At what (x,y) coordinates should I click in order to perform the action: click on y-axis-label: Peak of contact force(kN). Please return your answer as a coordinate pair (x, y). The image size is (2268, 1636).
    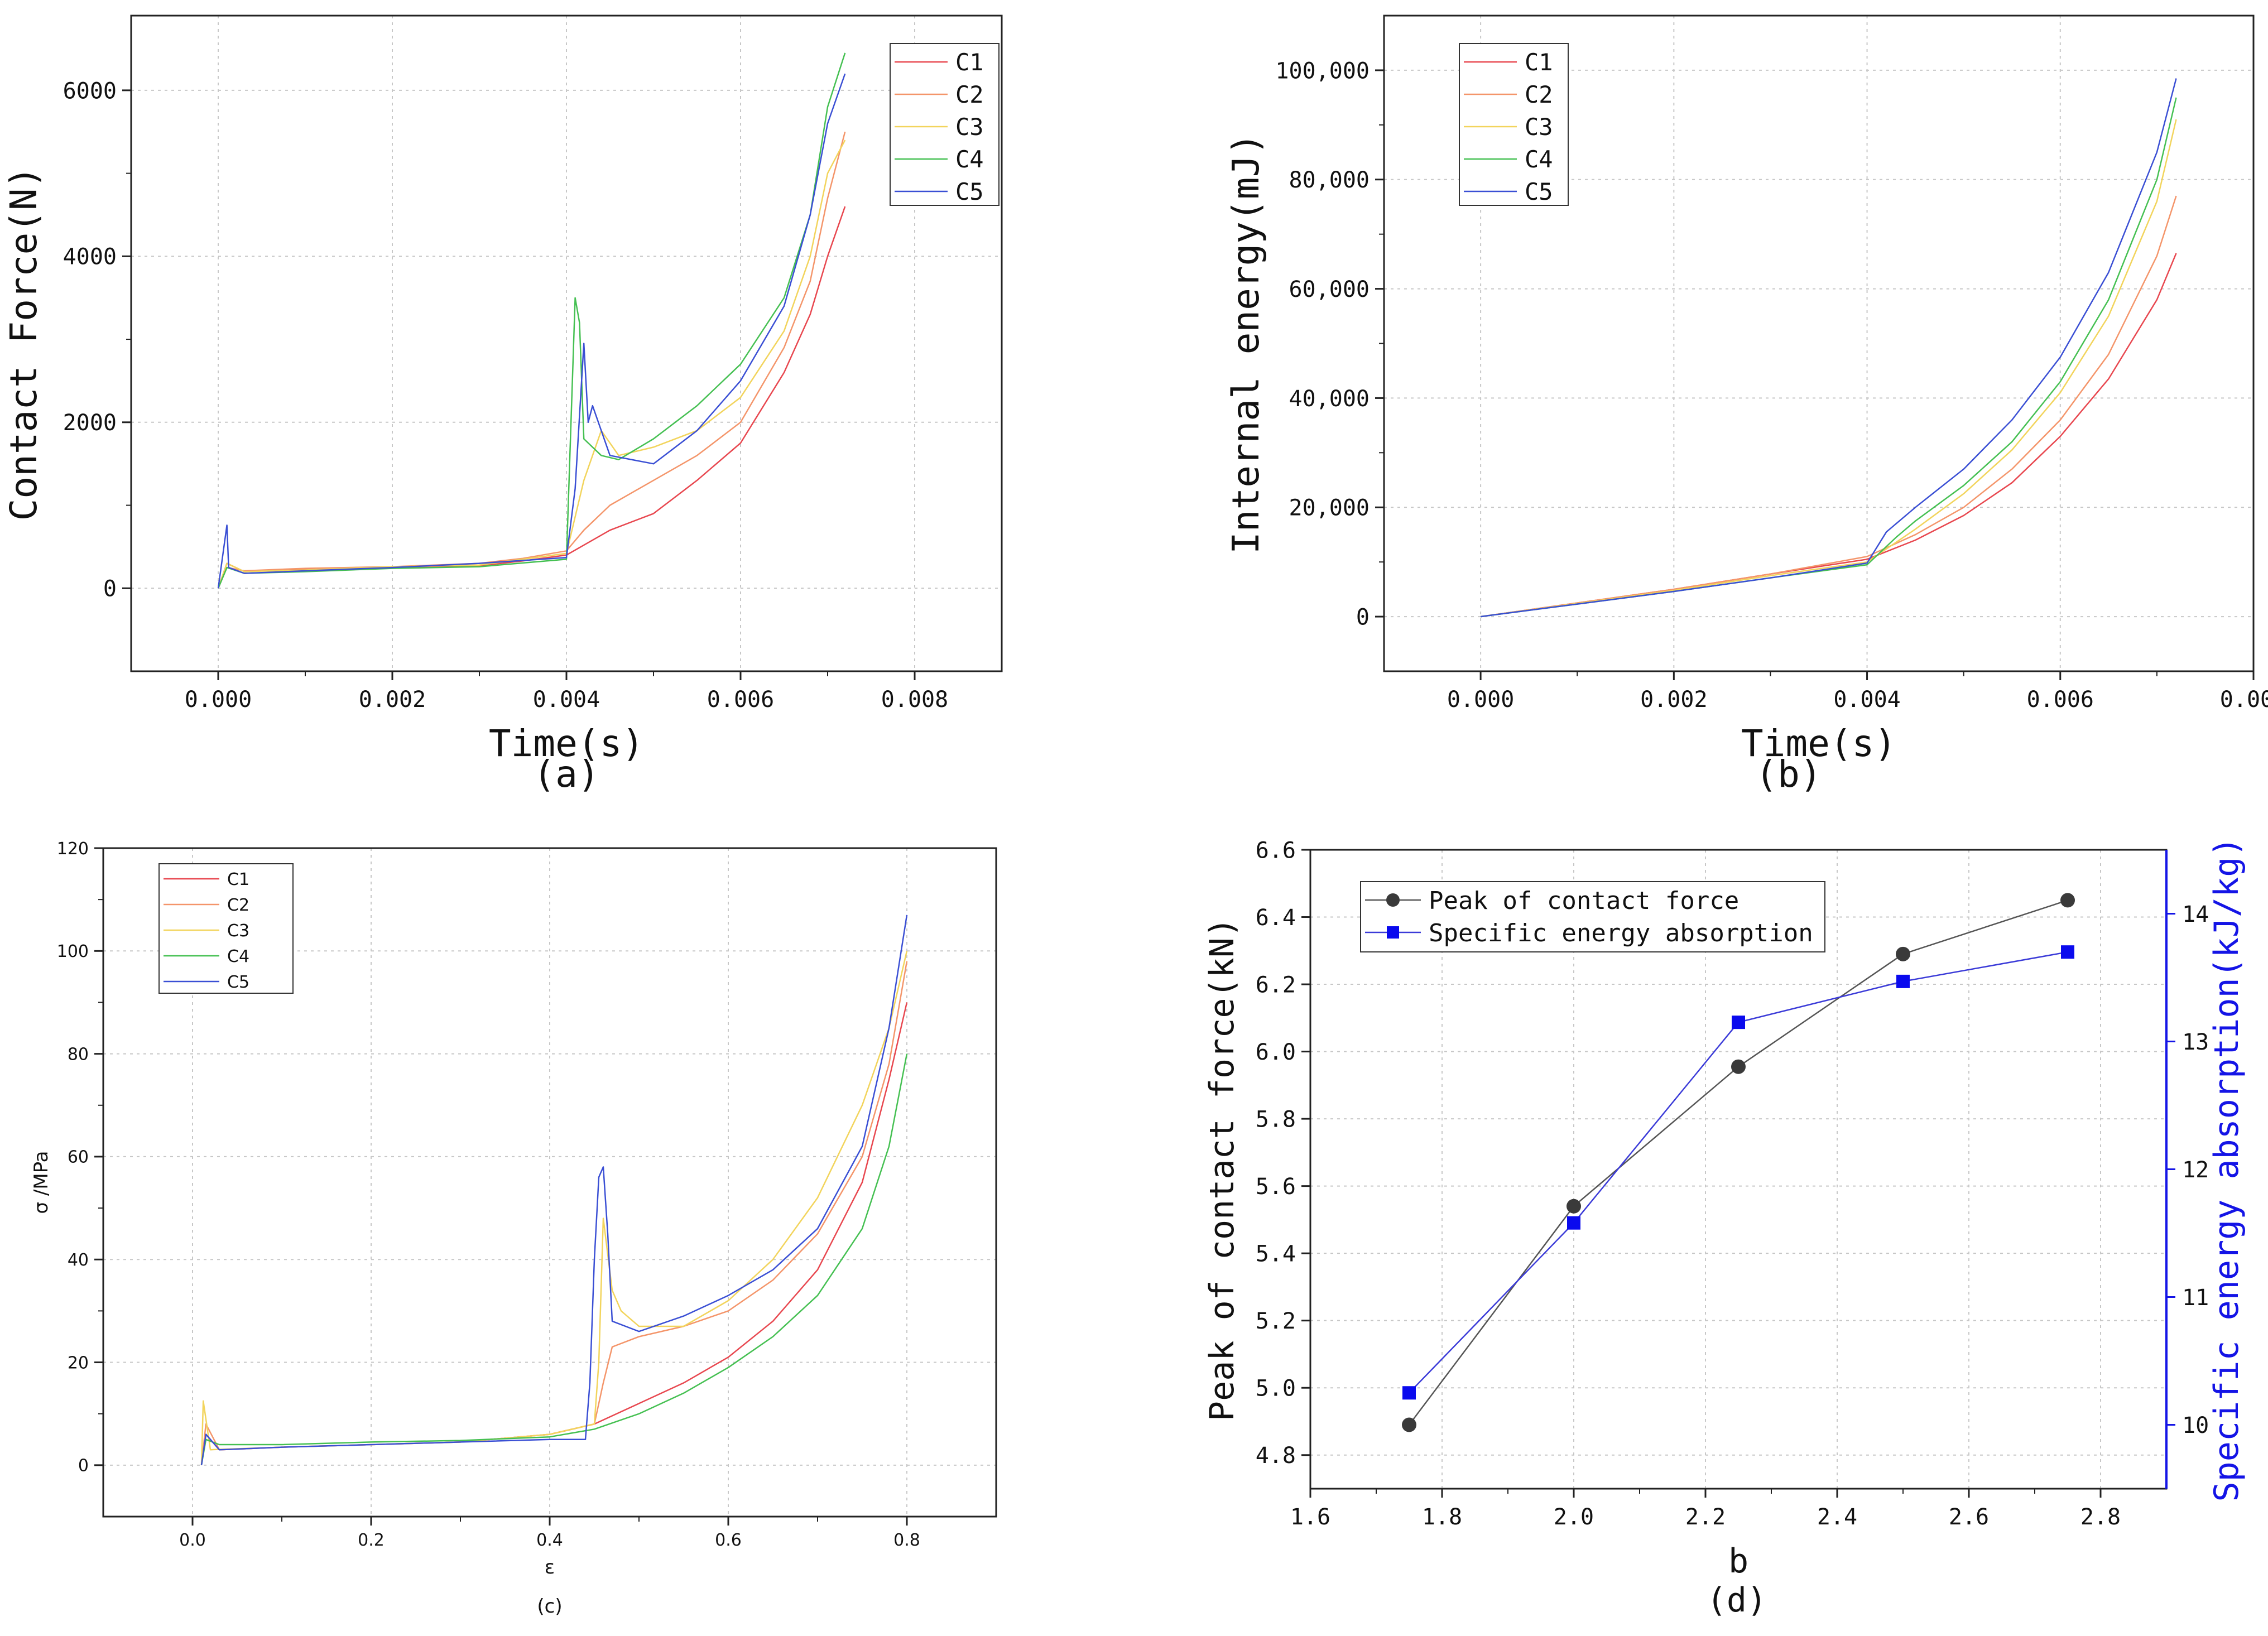
    Looking at the image, I should click on (1222, 1169).